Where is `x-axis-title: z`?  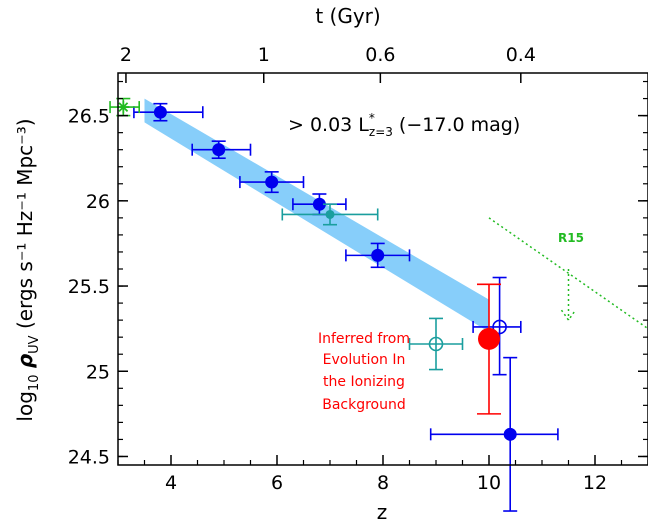
x-axis-title: z is located at coordinates (382, 512).